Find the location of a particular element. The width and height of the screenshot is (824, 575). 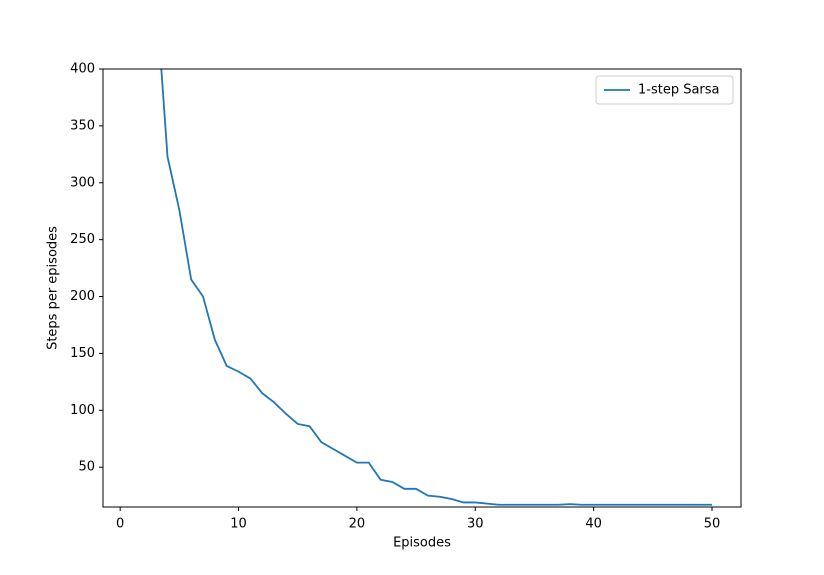

x-tick-label: 10 is located at coordinates (238, 524).